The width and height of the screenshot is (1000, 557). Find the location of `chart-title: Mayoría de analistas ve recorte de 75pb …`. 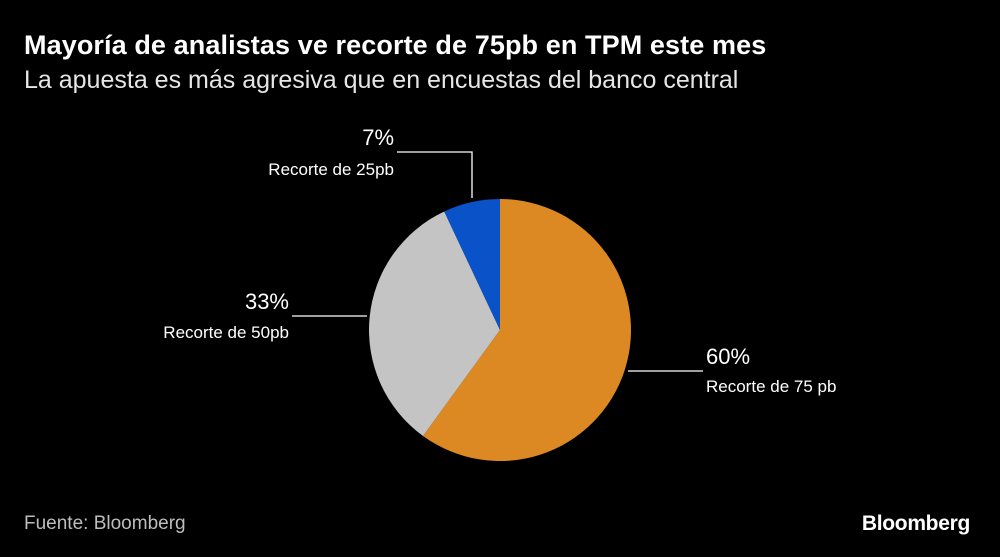

chart-title: Mayoría de analistas ve recorte de 75pb … is located at coordinates (395, 45).